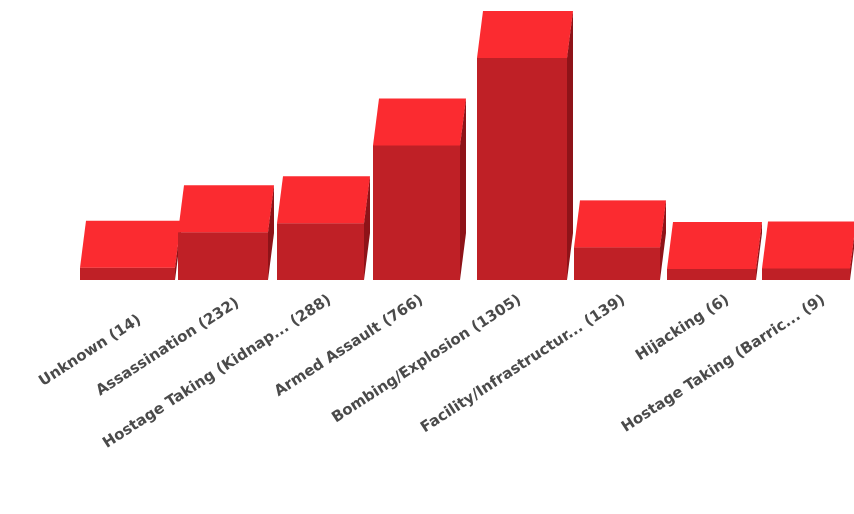 This screenshot has height=514, width=854. I want to click on x-tick-label: Hostage Taking (Barric... (9), so click(723, 362).